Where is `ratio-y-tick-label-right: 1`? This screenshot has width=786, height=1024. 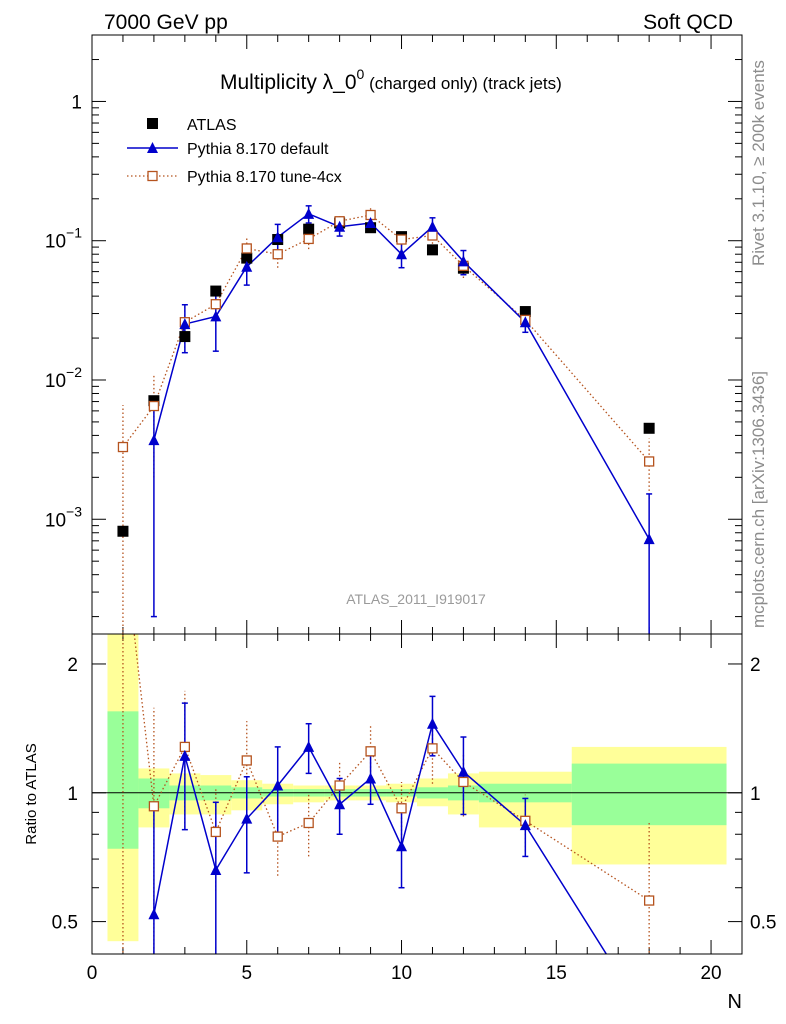
ratio-y-tick-label-right: 1 is located at coordinates (755, 794).